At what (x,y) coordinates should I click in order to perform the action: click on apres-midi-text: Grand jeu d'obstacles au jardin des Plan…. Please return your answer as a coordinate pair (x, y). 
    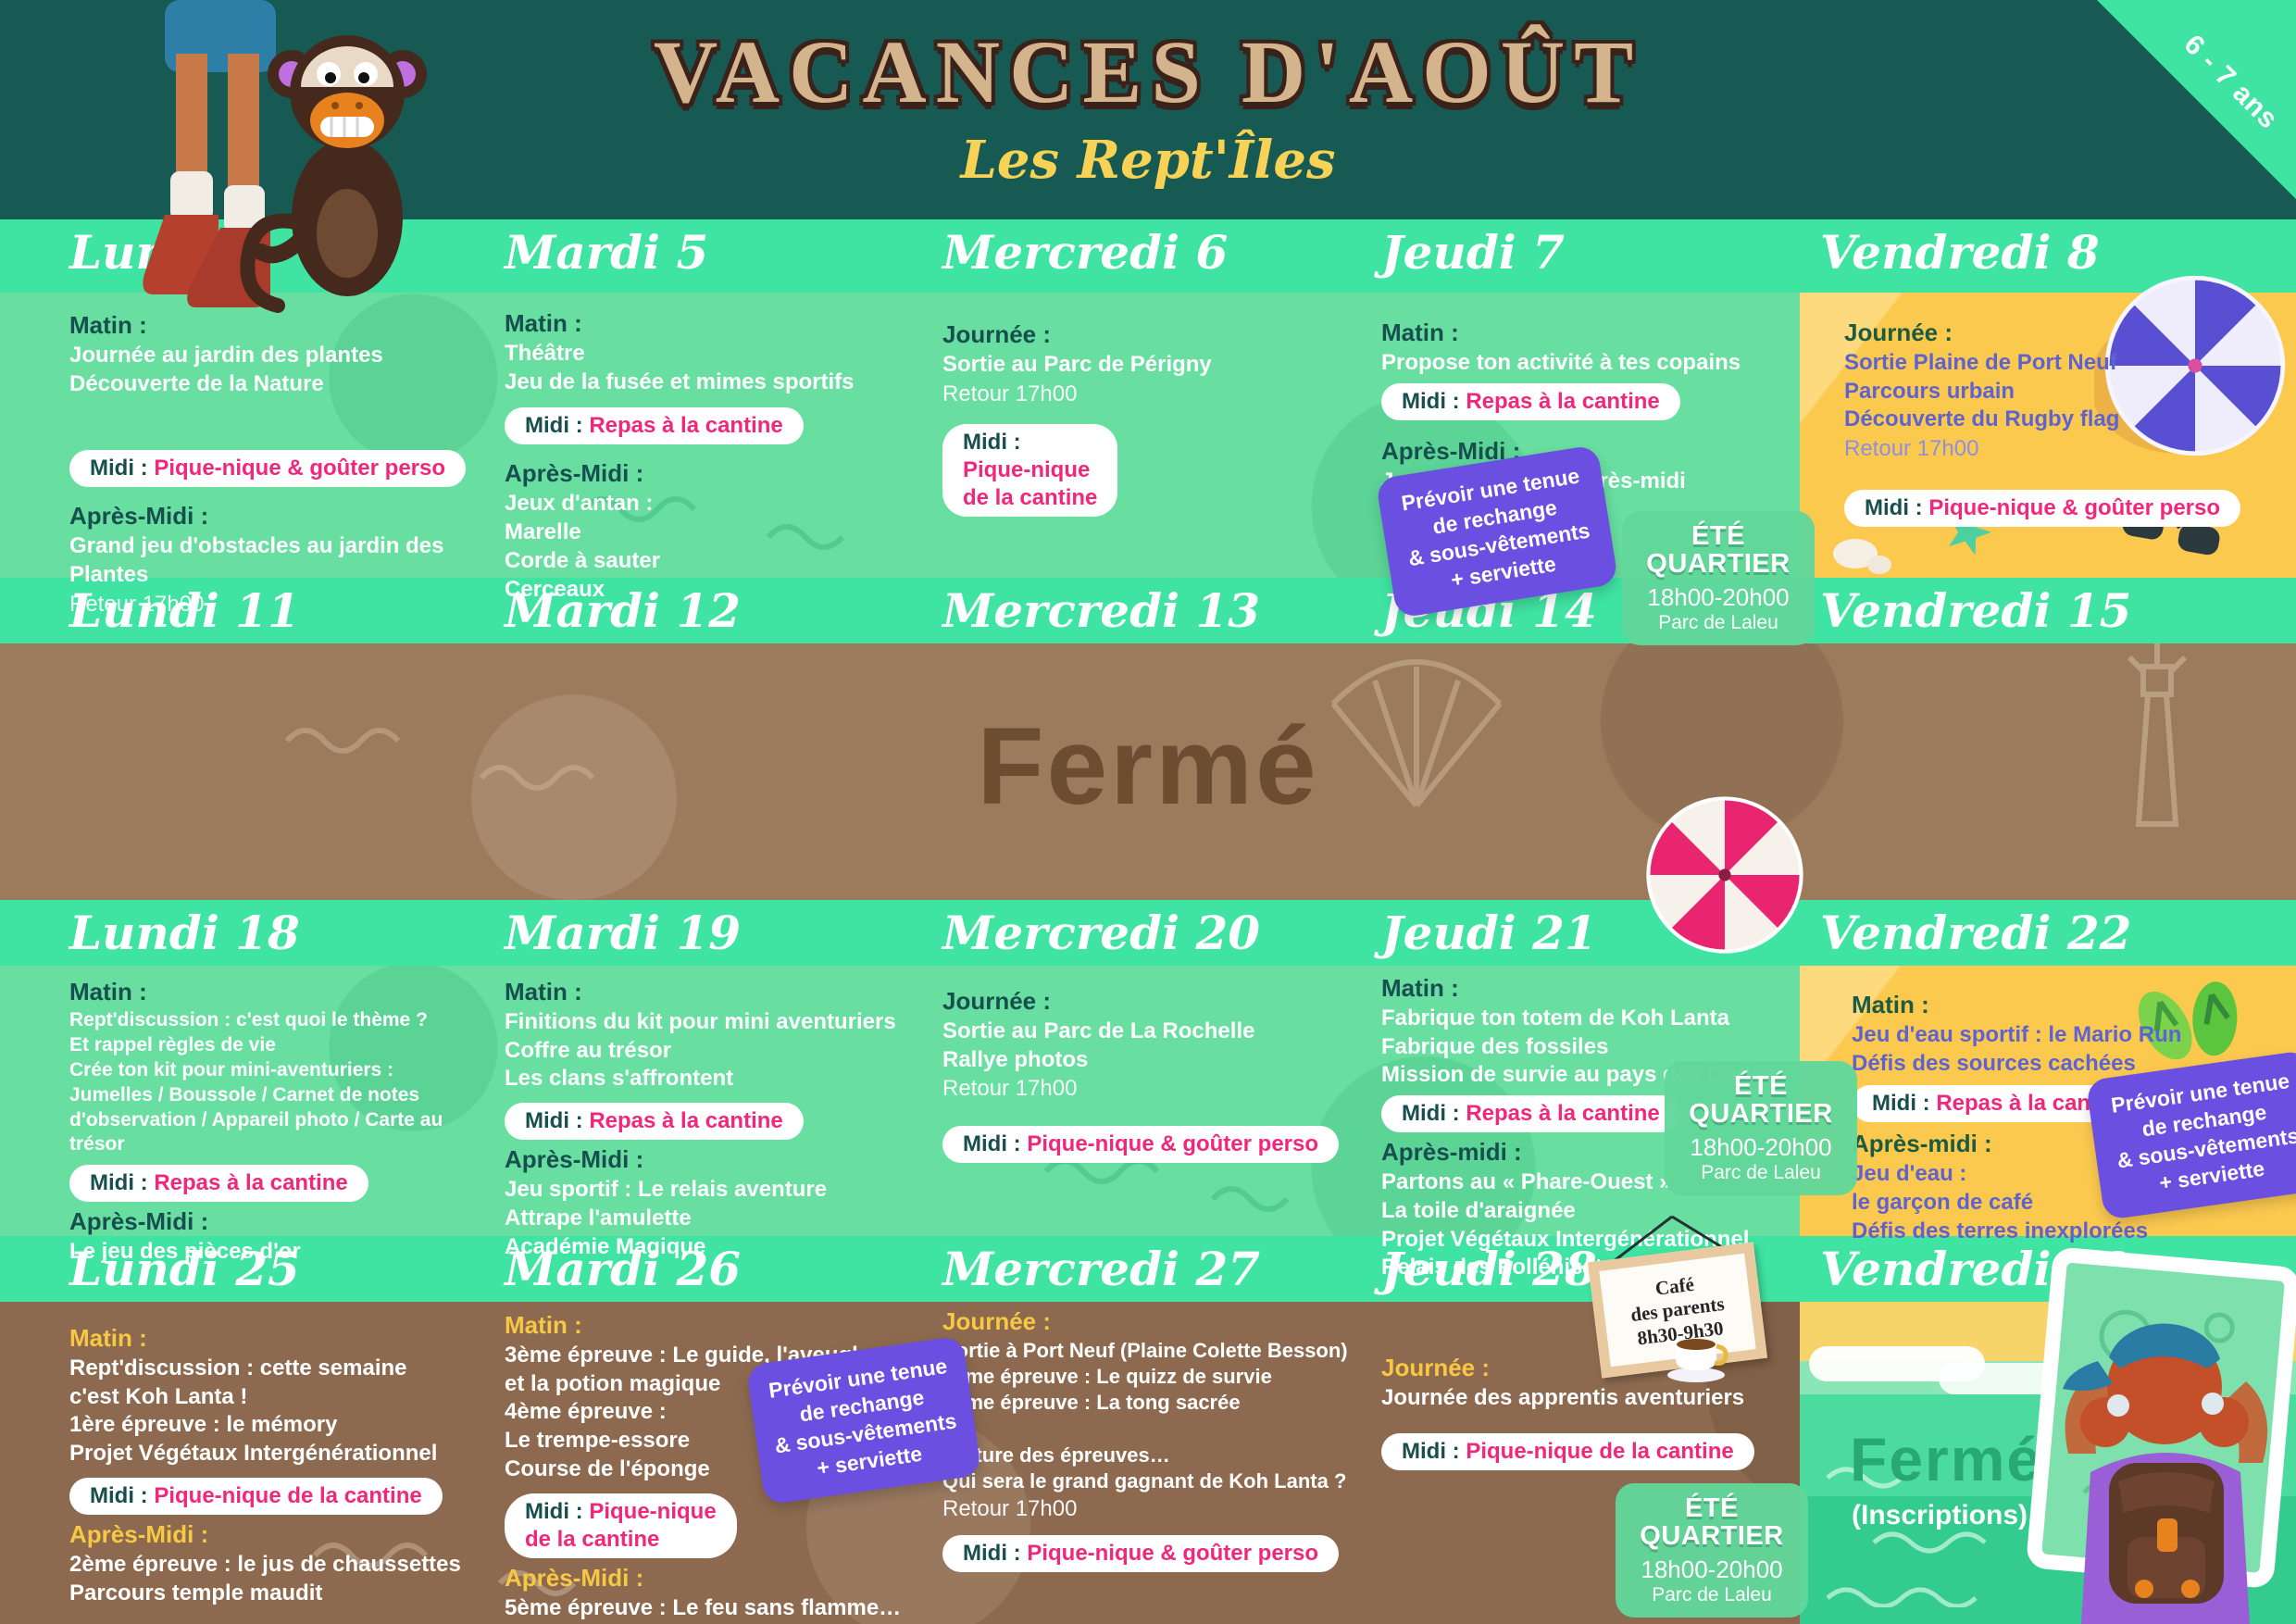
    Looking at the image, I should click on (256, 560).